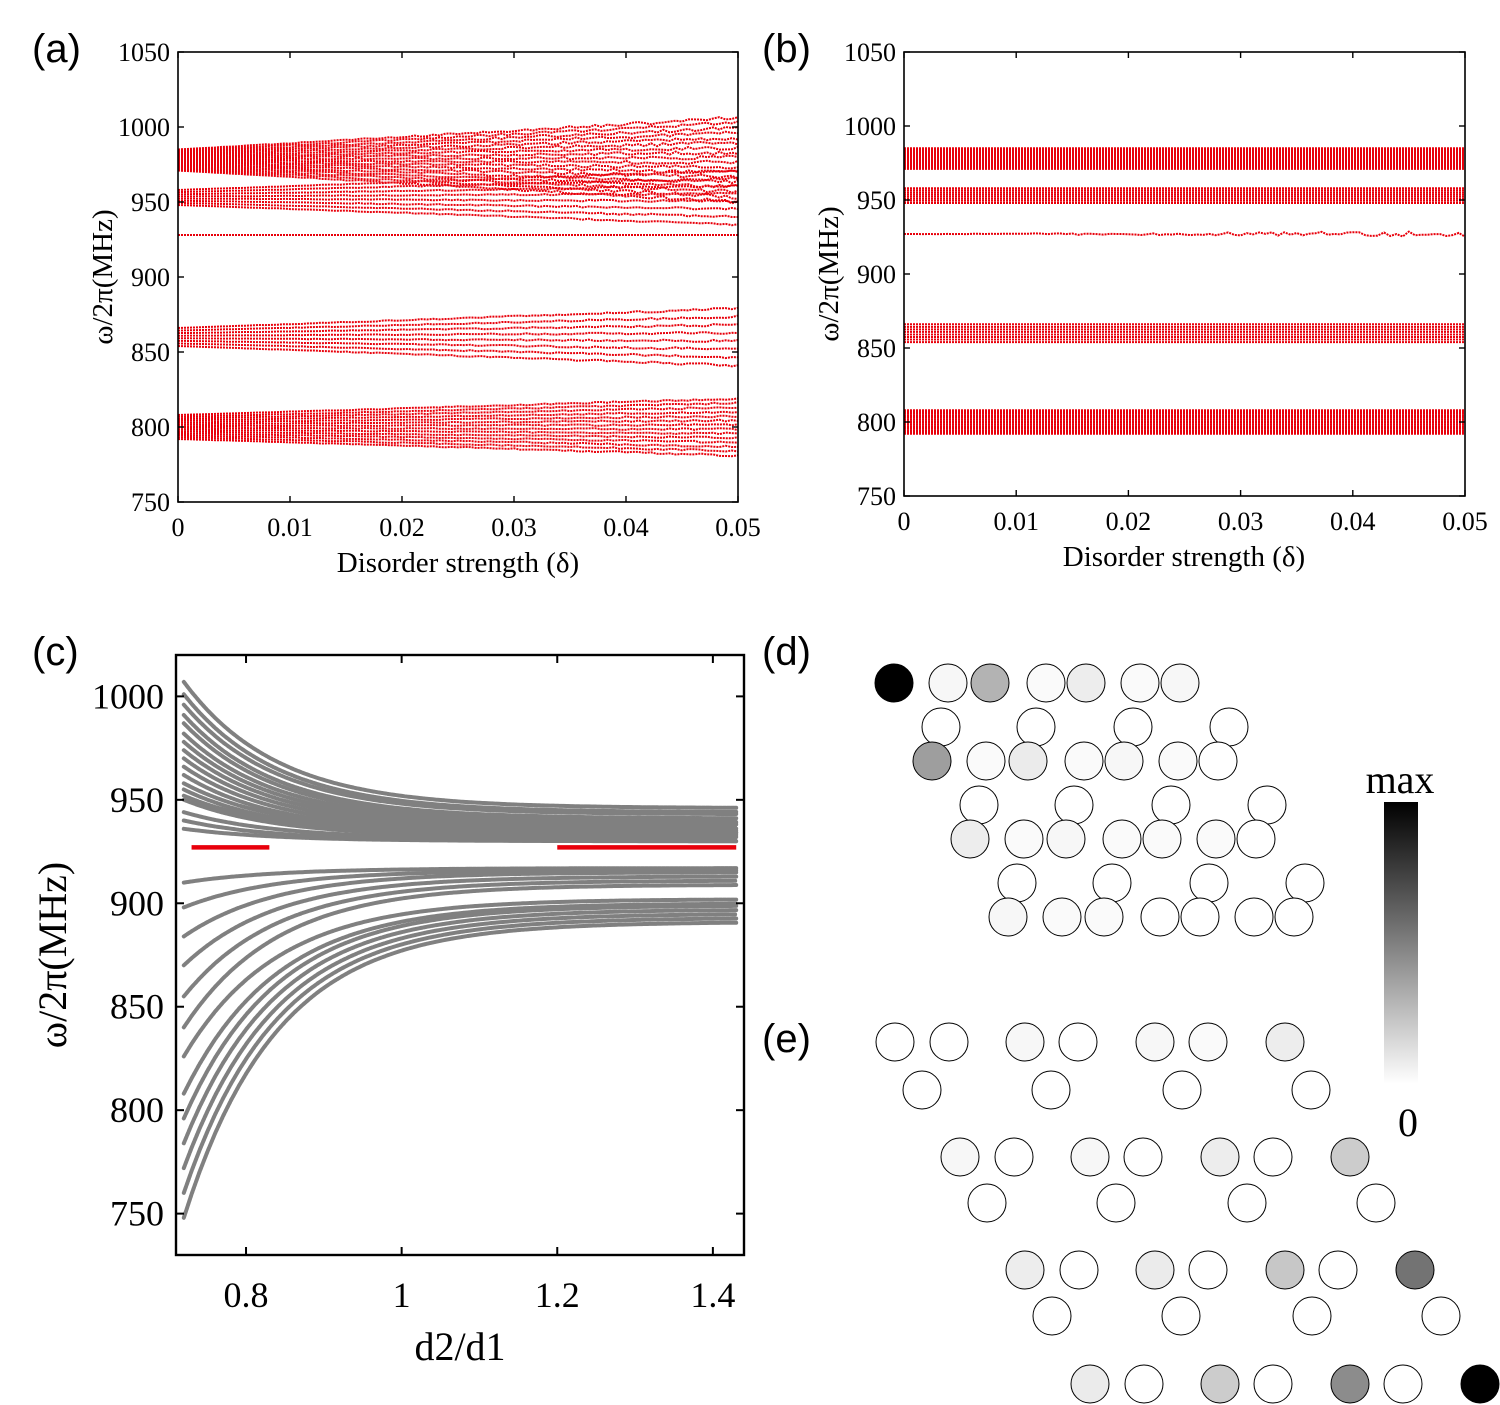  What do you see at coordinates (1129, 521) in the screenshot?
I see `x-tick-label: 0.02` at bounding box center [1129, 521].